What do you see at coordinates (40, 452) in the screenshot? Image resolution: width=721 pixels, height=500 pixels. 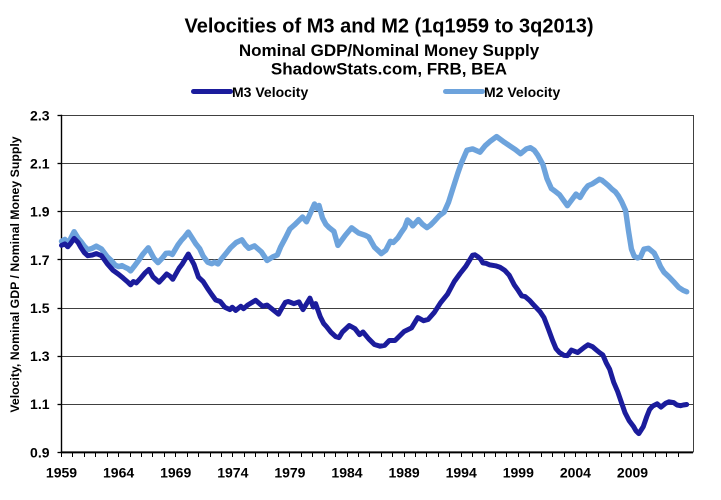 I see `svg-text: 0.9` at bounding box center [40, 452].